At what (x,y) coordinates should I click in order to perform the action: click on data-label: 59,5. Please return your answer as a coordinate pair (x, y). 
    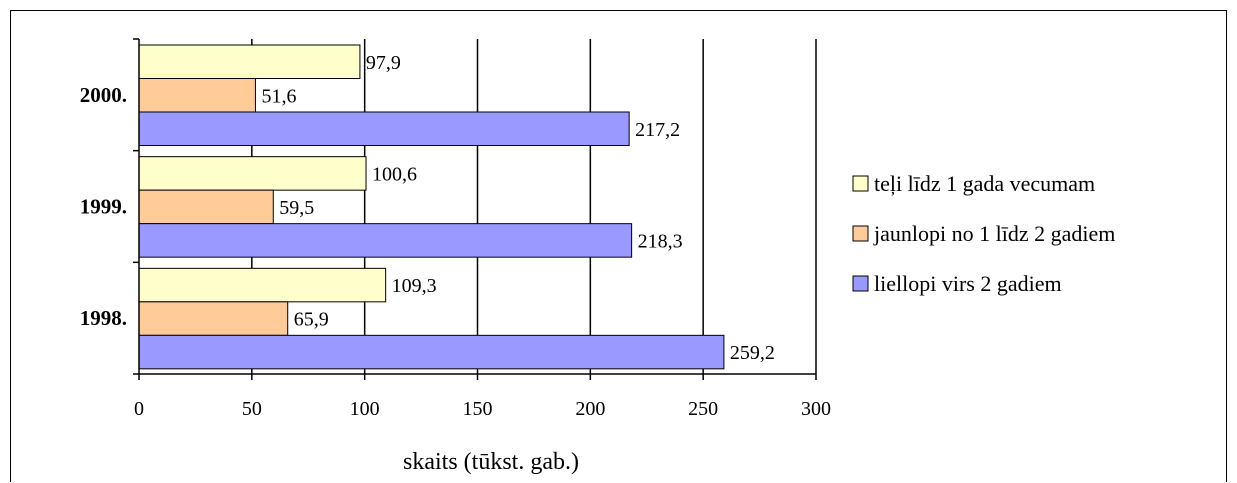
    Looking at the image, I should click on (296, 208).